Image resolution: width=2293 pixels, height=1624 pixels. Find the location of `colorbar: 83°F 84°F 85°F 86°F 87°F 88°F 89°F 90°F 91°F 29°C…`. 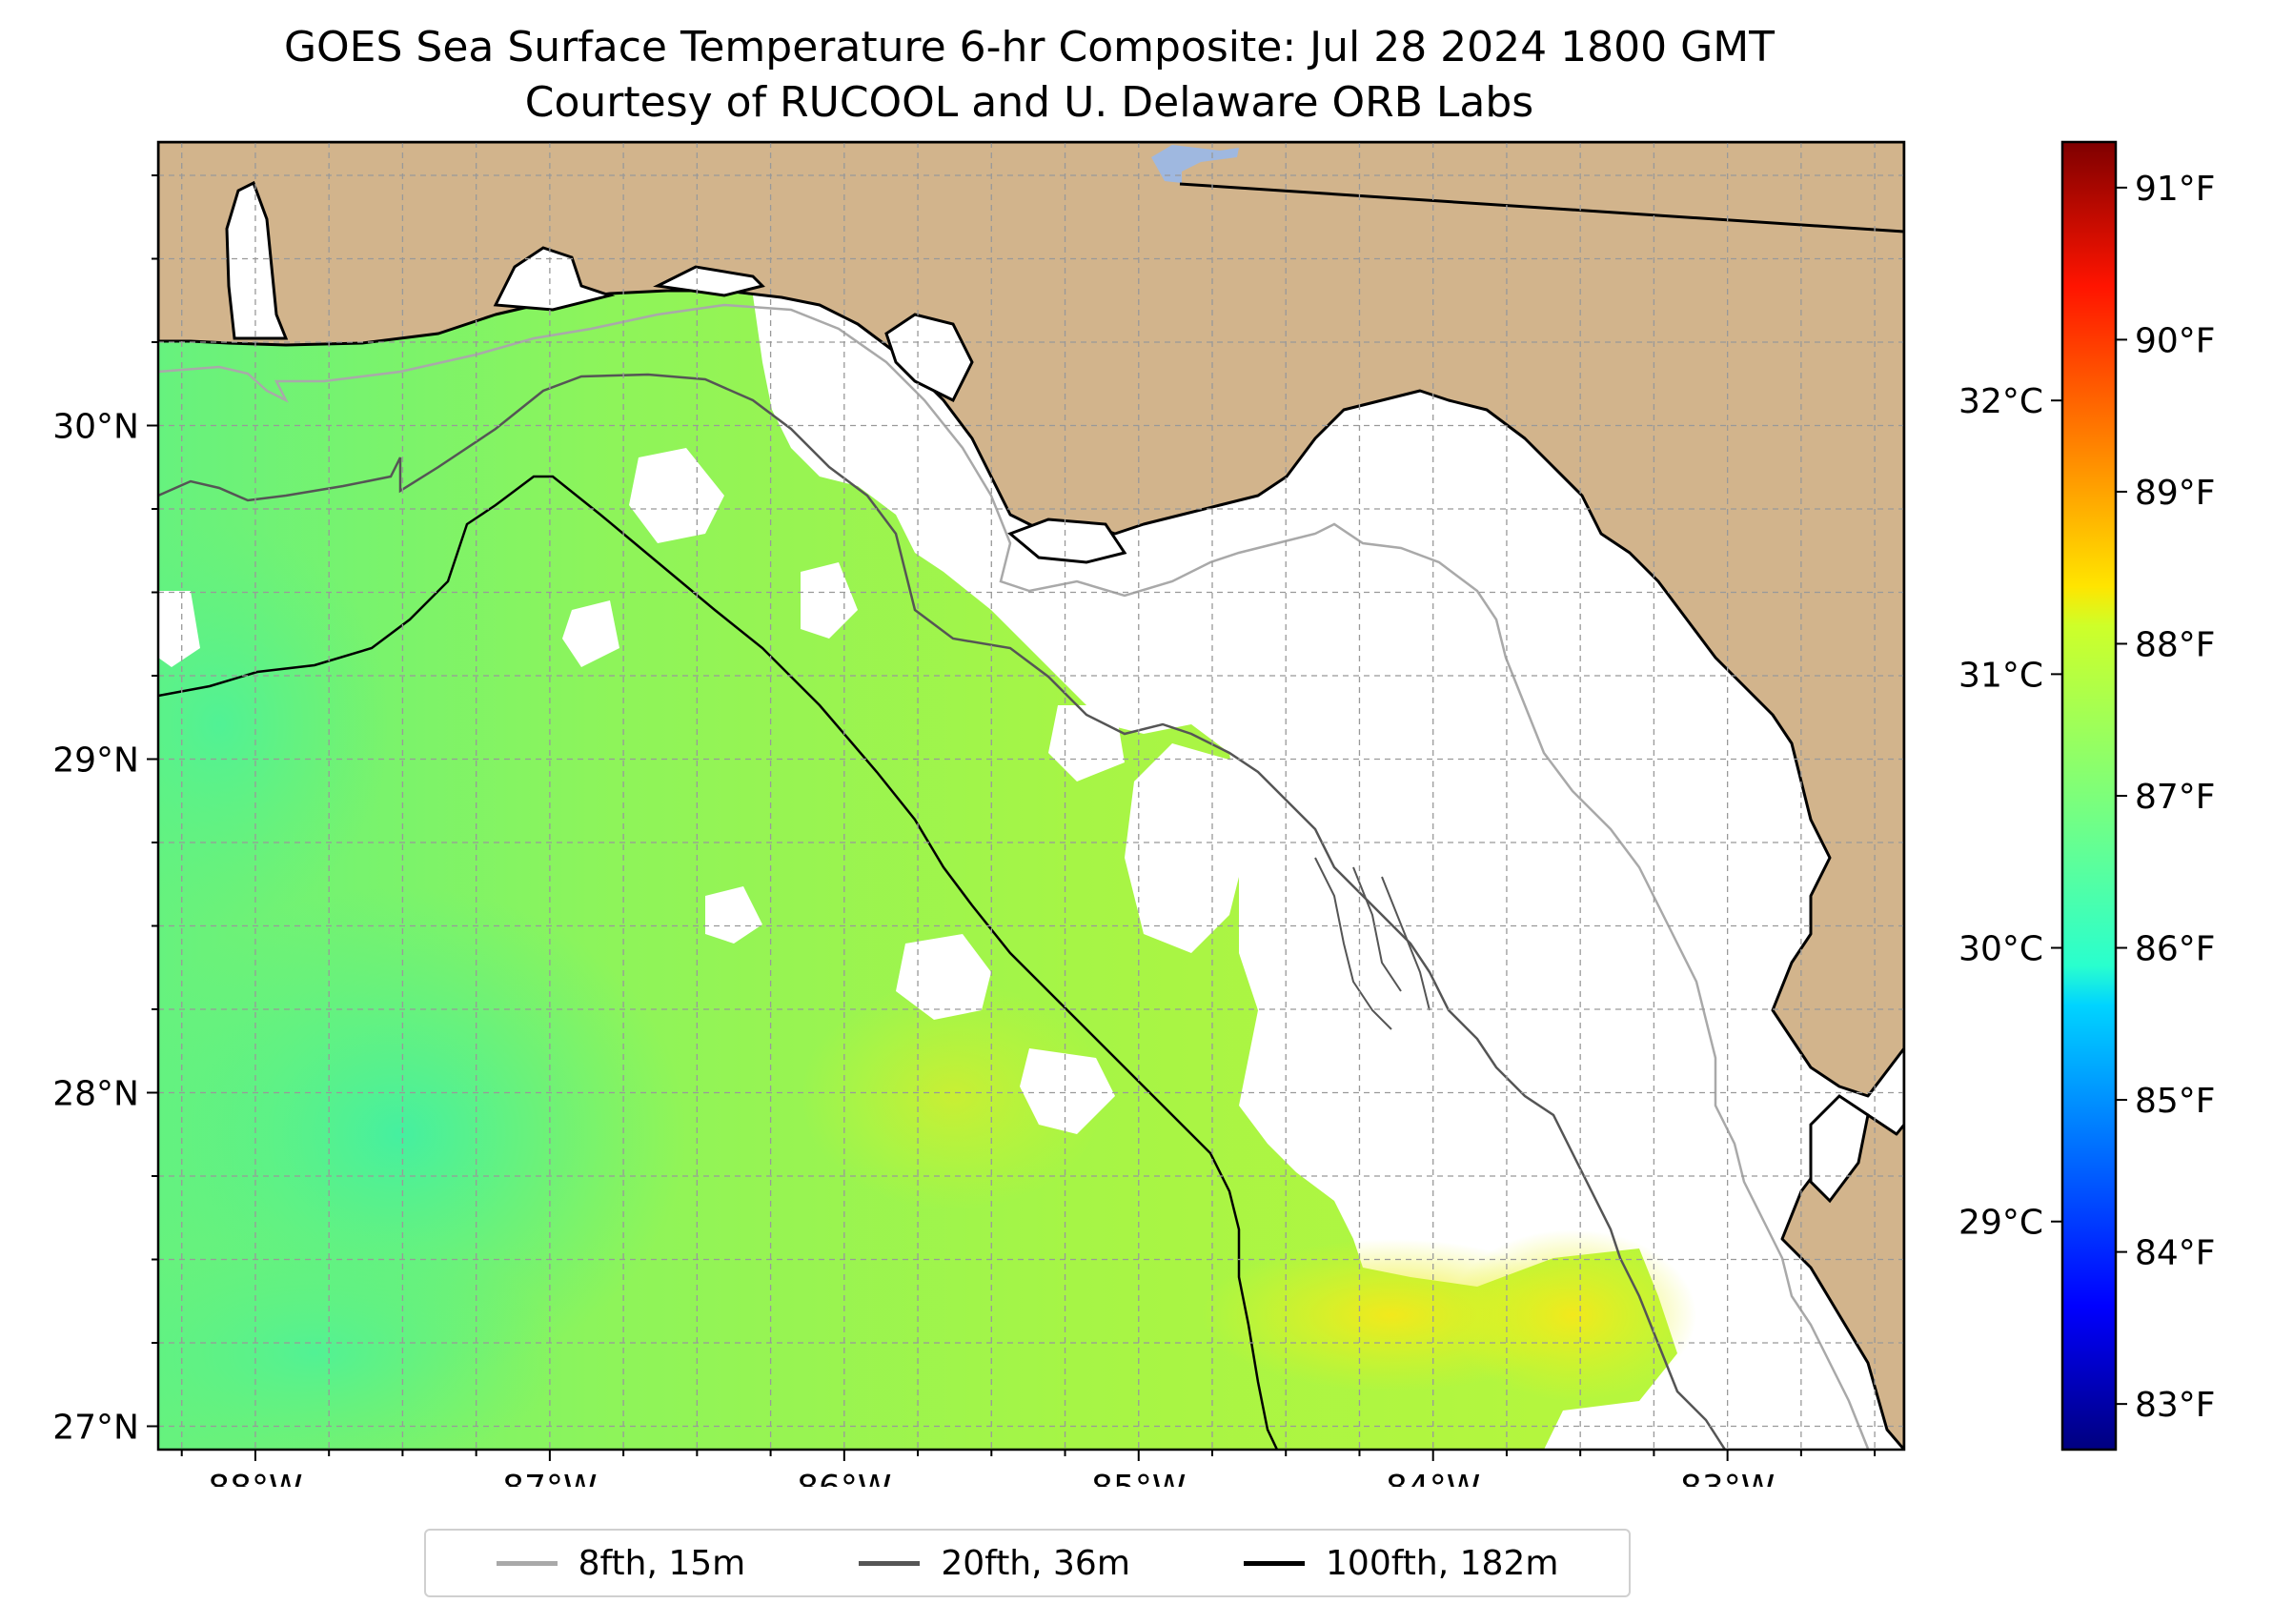

colorbar: 83°F 84°F 85°F 86°F 87°F 88°F 89°F 90°F 91°F 29°C… is located at coordinates (2087, 795).